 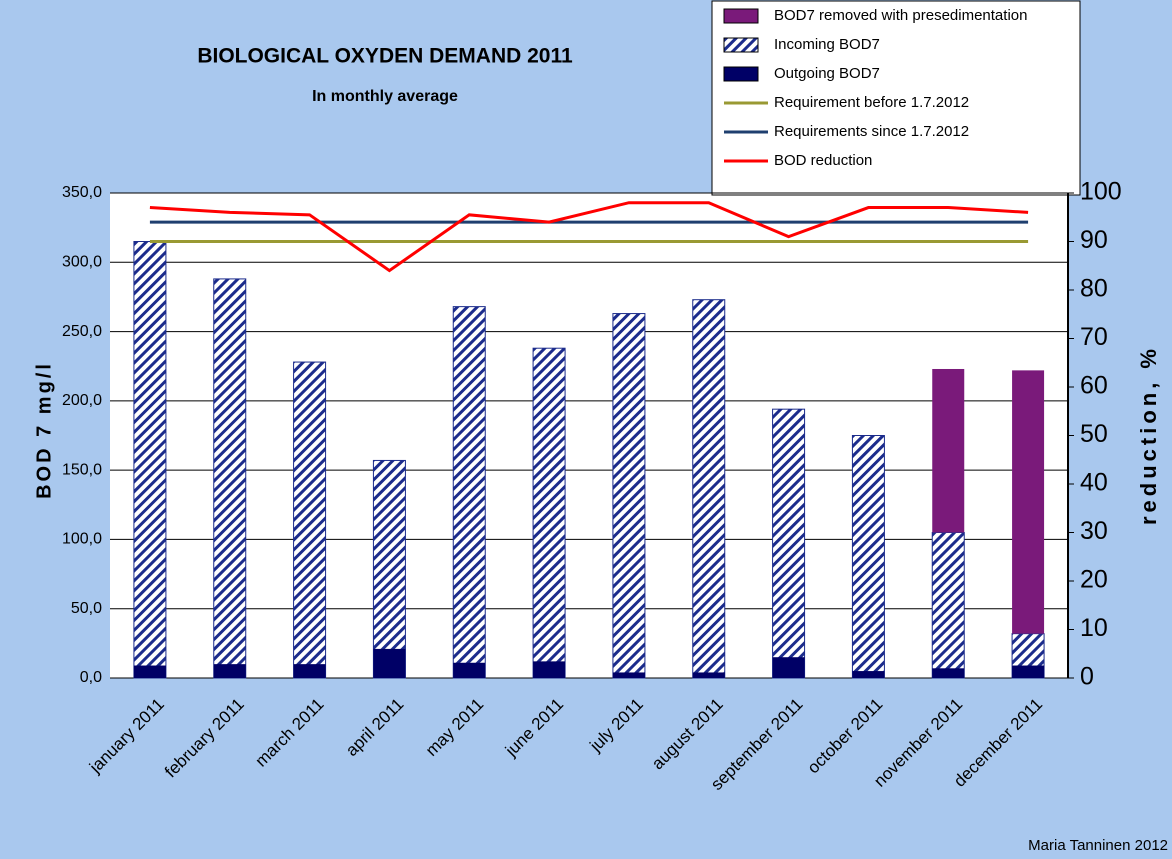 What do you see at coordinates (385, 96) in the screenshot?
I see `chart-subtitle: In monthly average` at bounding box center [385, 96].